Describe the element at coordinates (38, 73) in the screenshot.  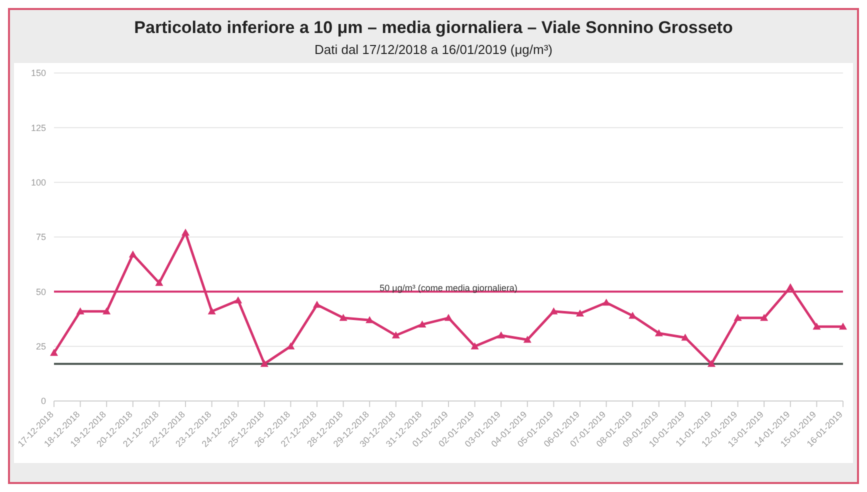
I see `y-tick-label: 150` at that location.